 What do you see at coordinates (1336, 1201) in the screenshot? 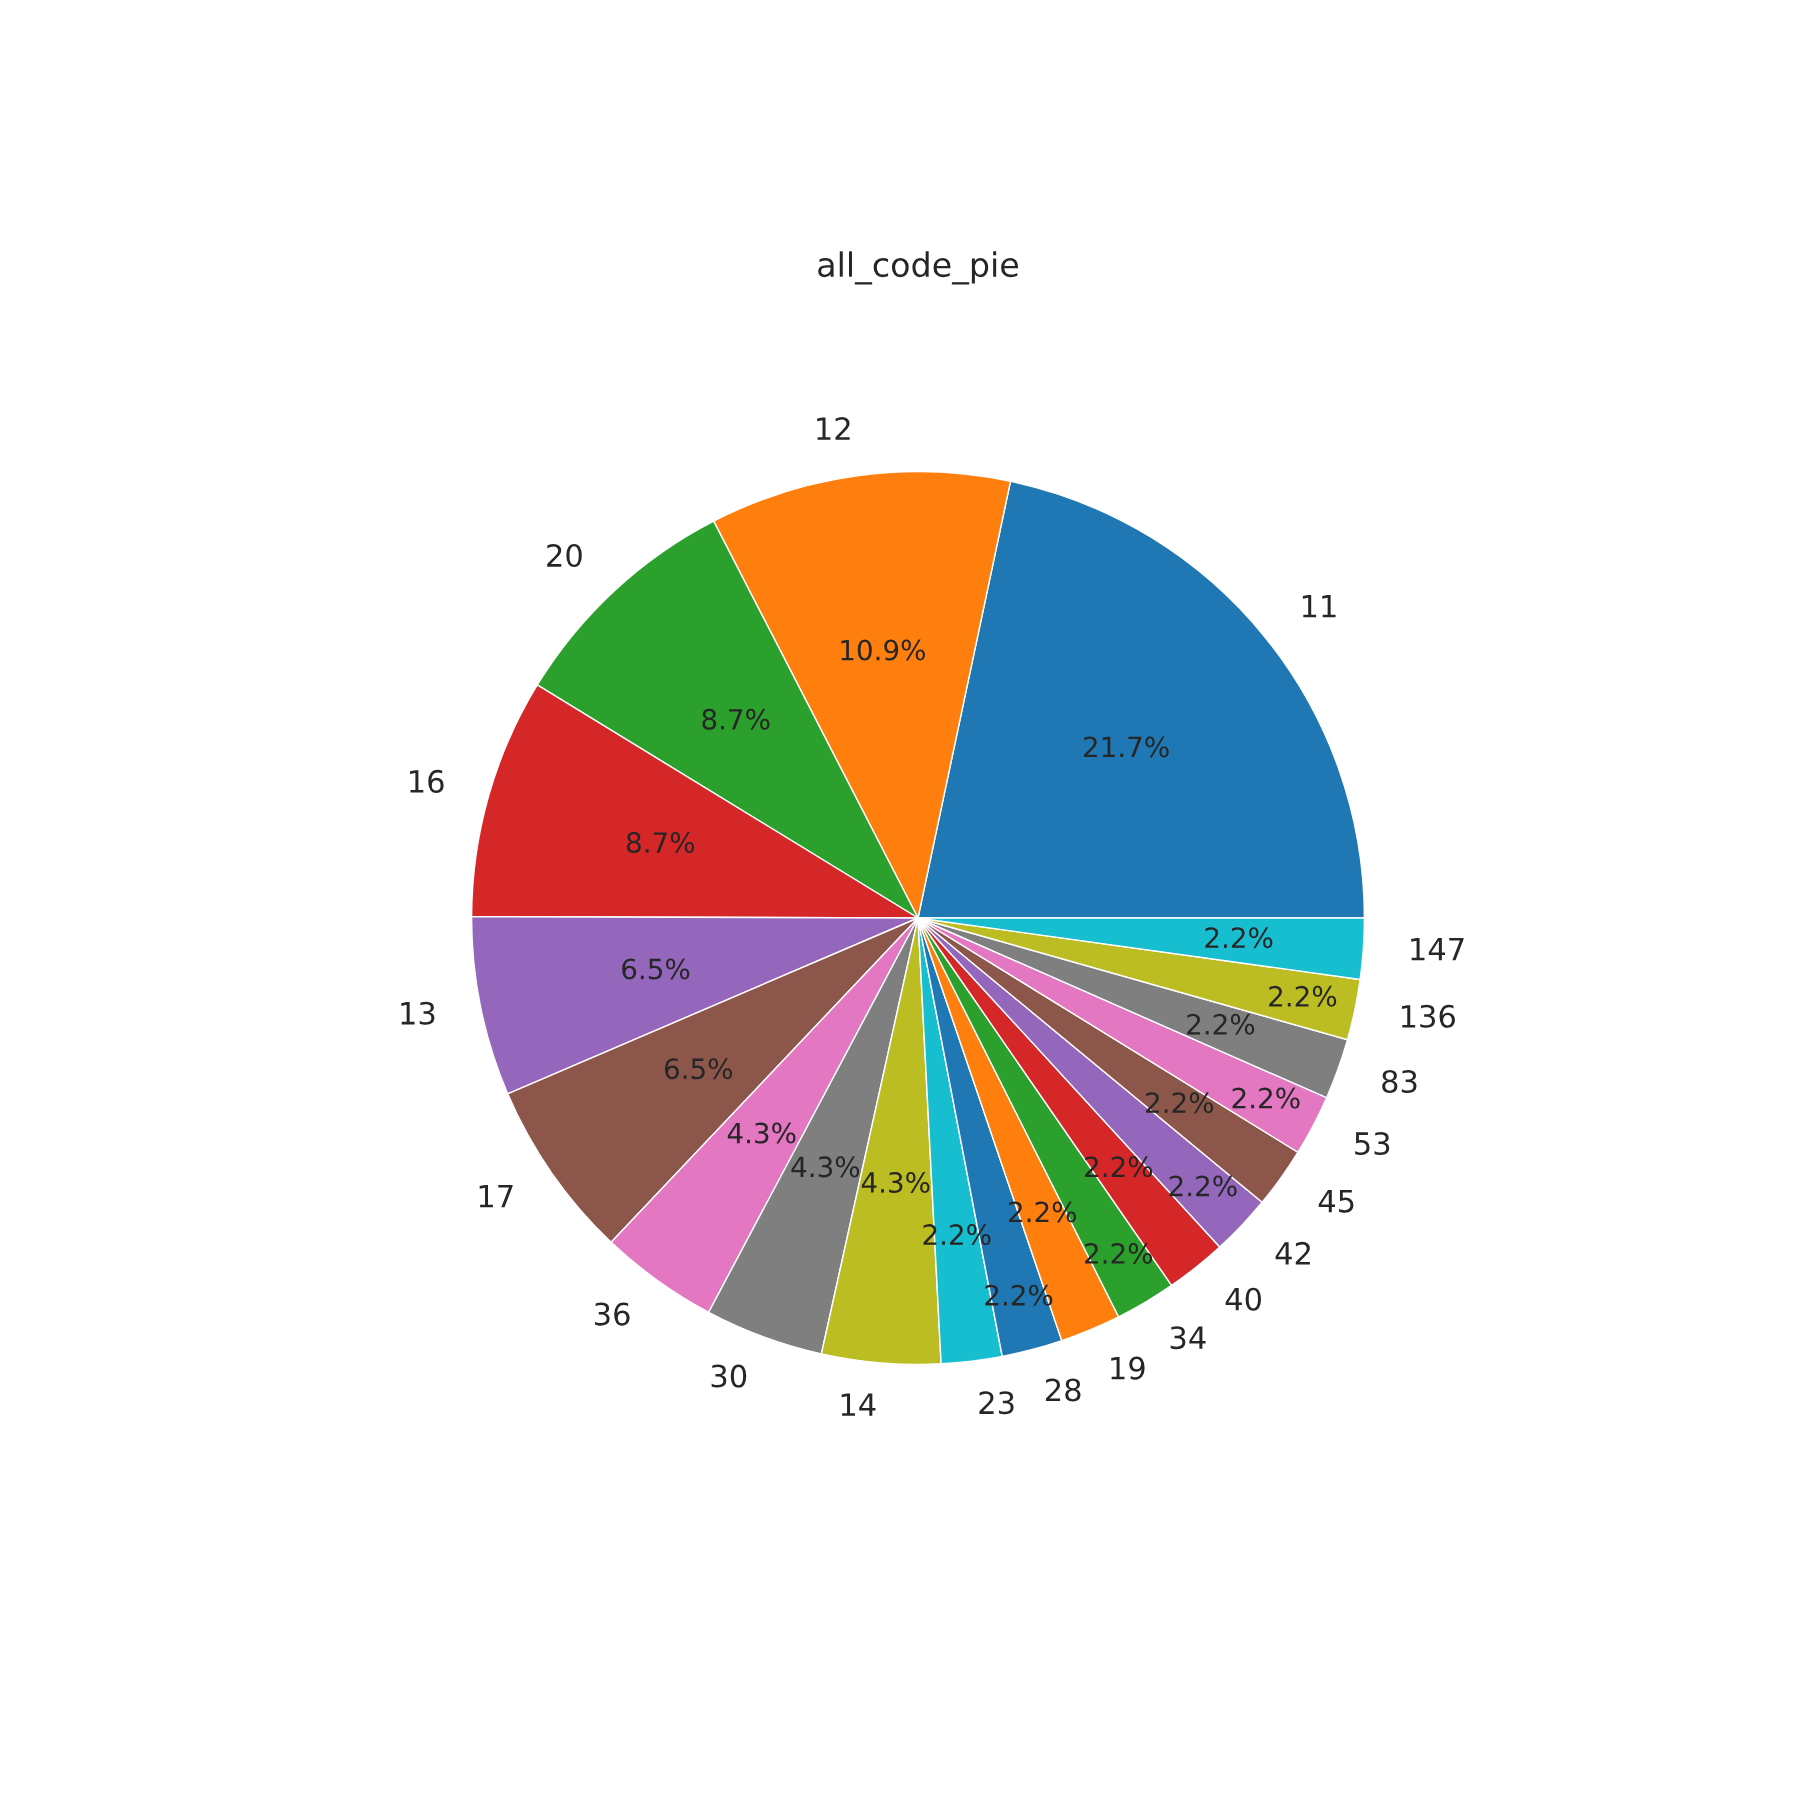
I see `slice-label: 45` at bounding box center [1336, 1201].